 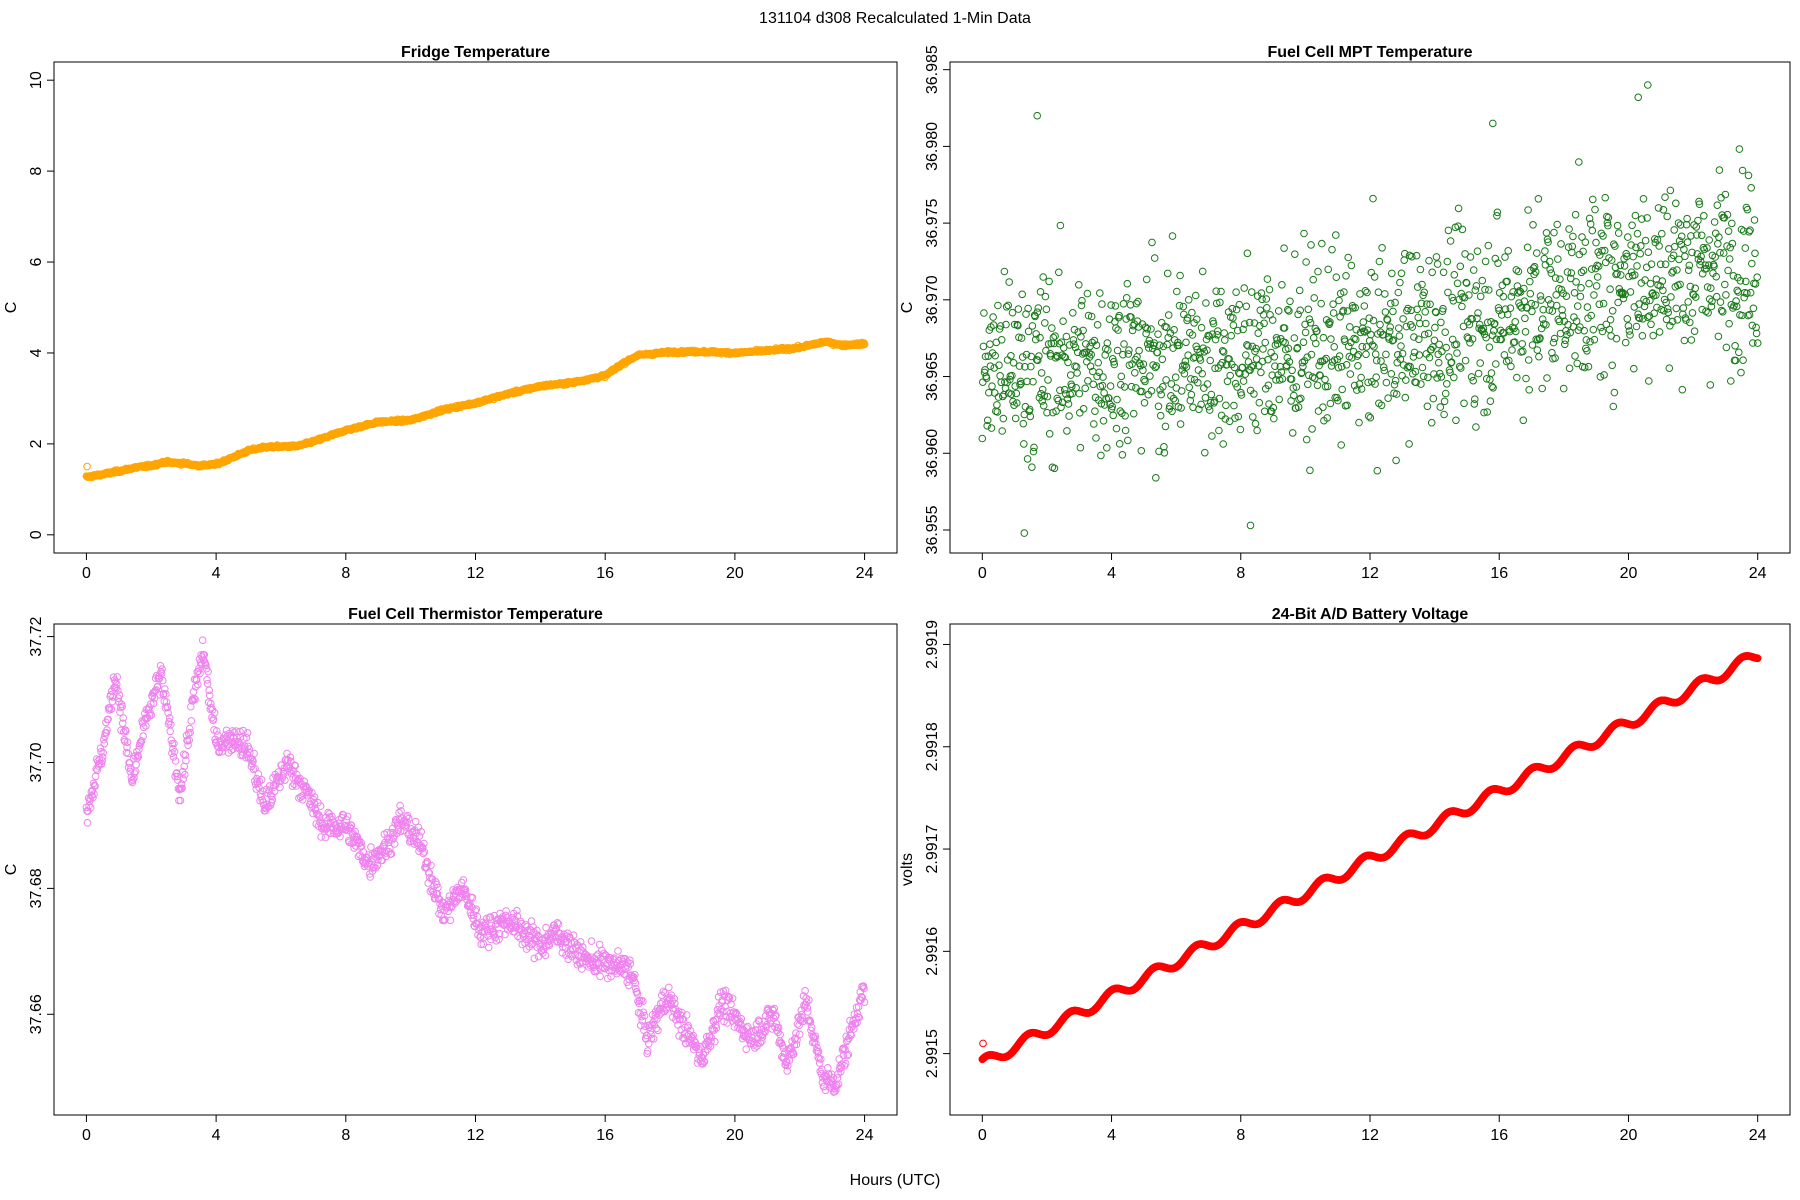 I want to click on y-tick-label: 0, so click(x=36, y=534).